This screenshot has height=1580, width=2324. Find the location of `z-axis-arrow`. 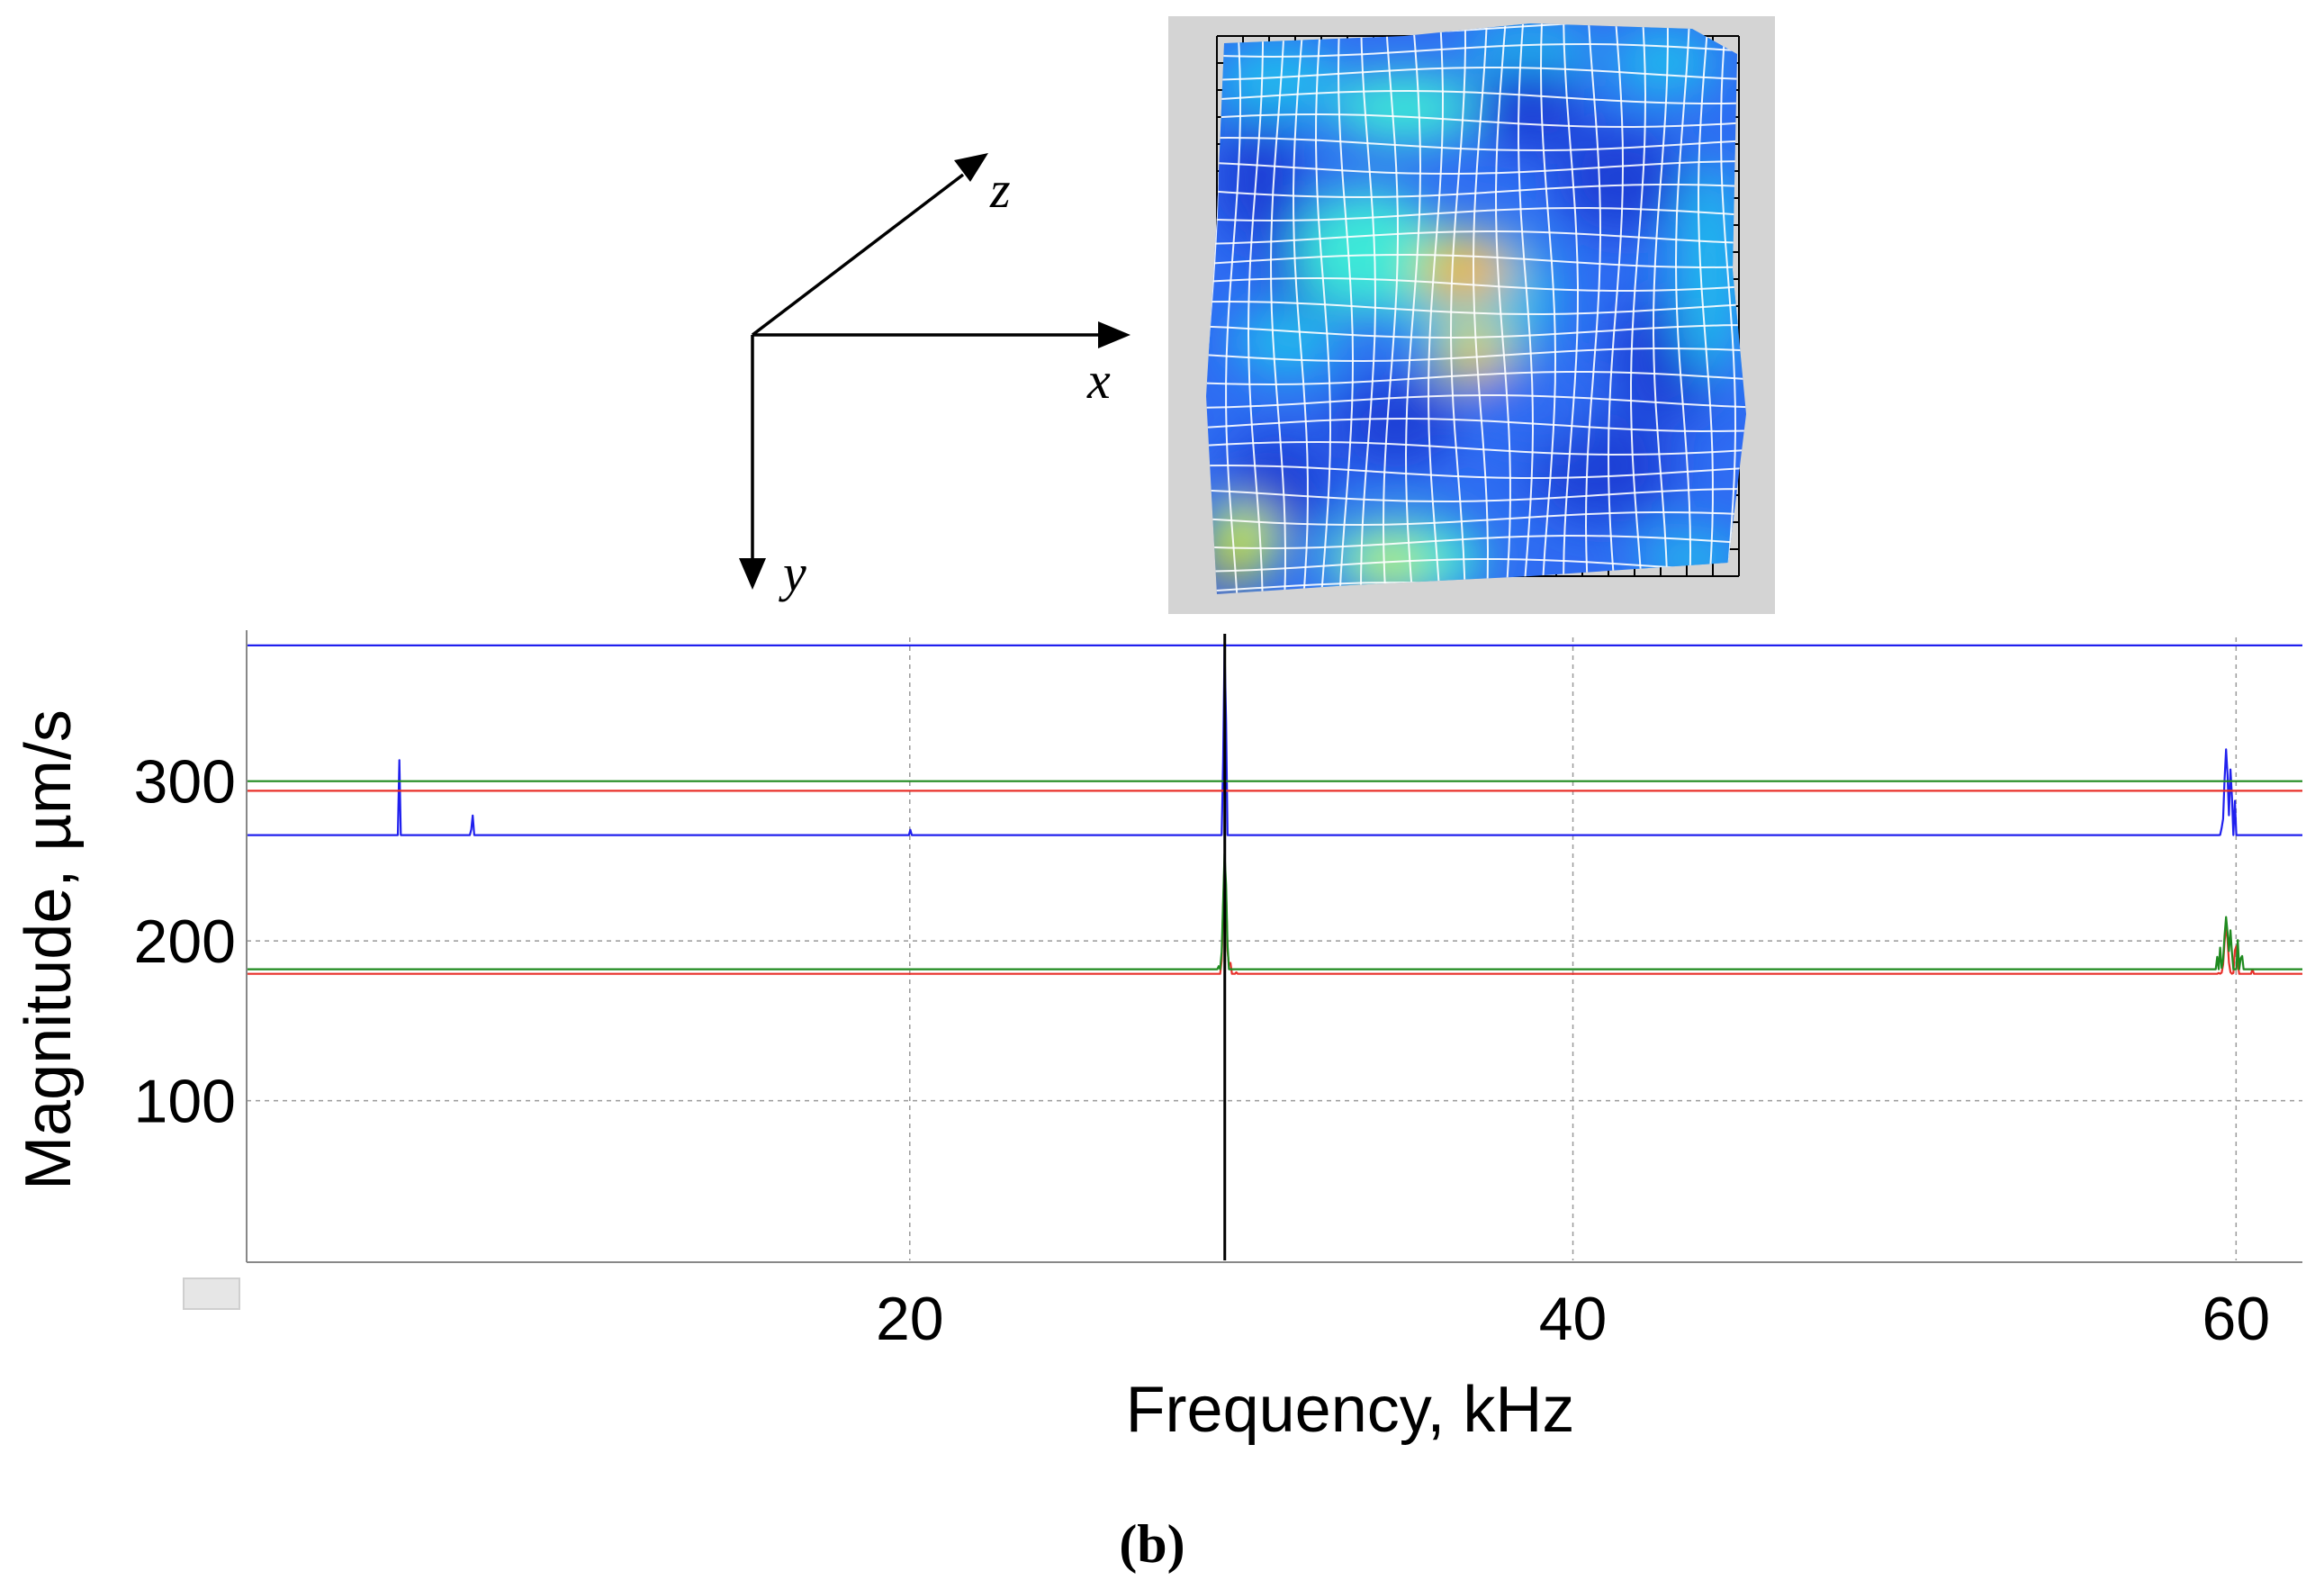

z-axis-arrow is located at coordinates (858, 255).